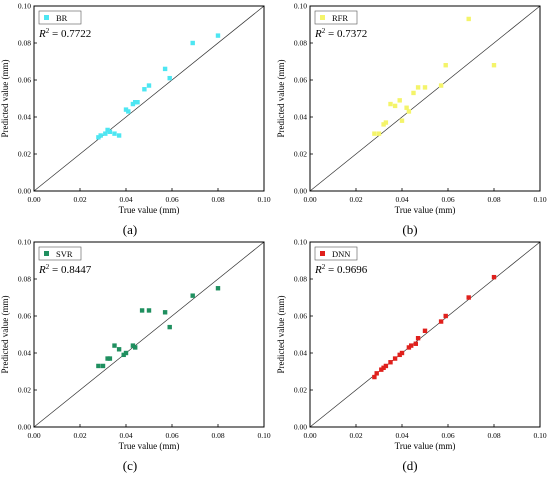  I want to click on r2-value: = 0.8447, so click(70, 270).